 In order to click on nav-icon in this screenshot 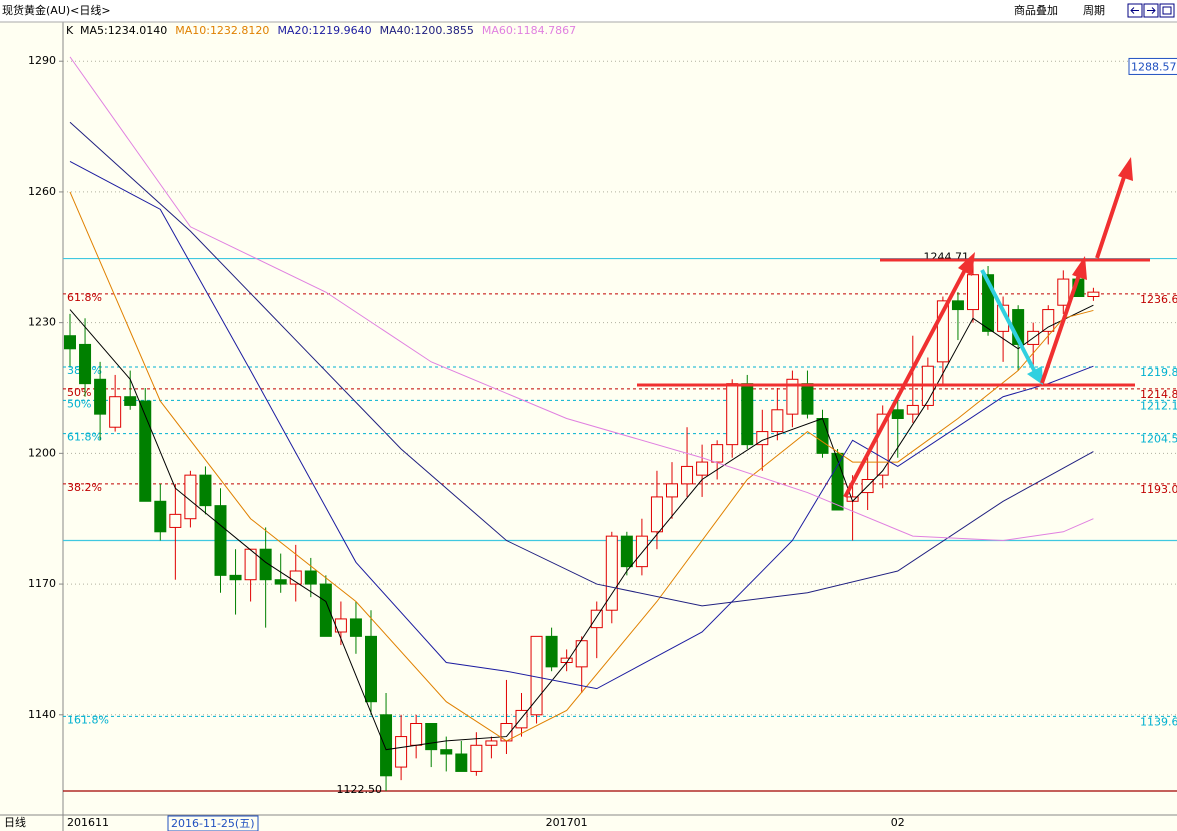, I will do `click(1167, 10)`.